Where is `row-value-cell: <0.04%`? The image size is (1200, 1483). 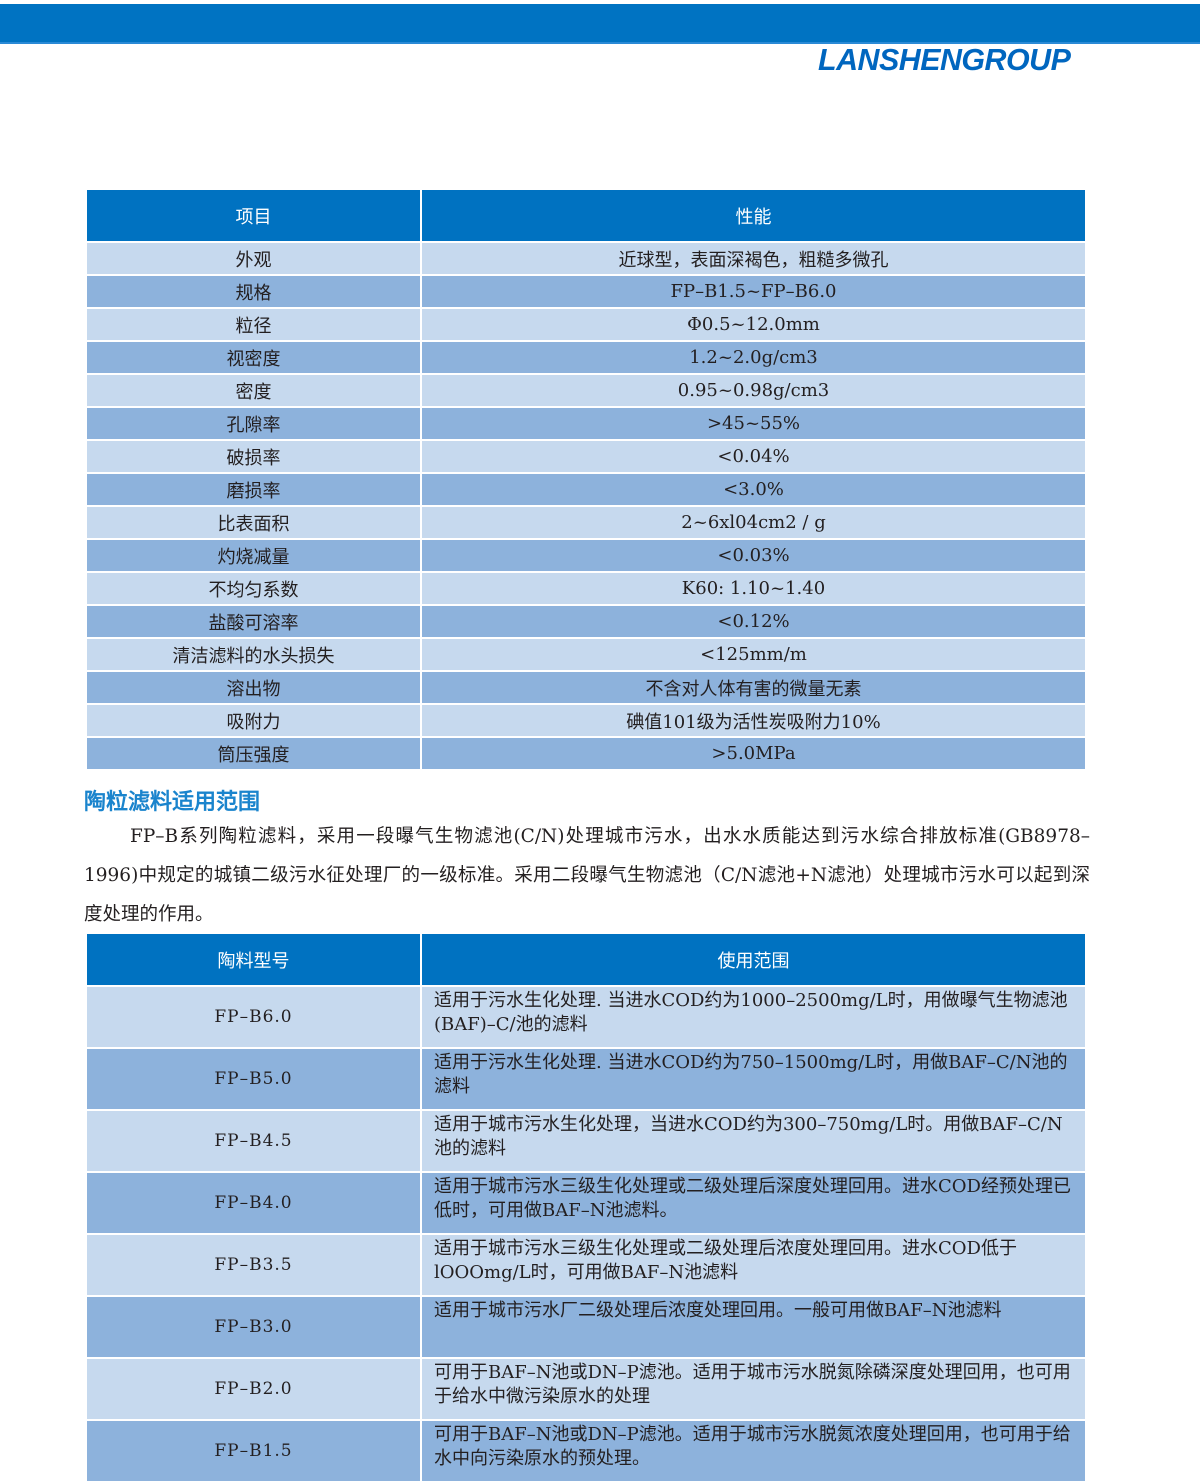
row-value-cell: <0.04% is located at coordinates (753, 456).